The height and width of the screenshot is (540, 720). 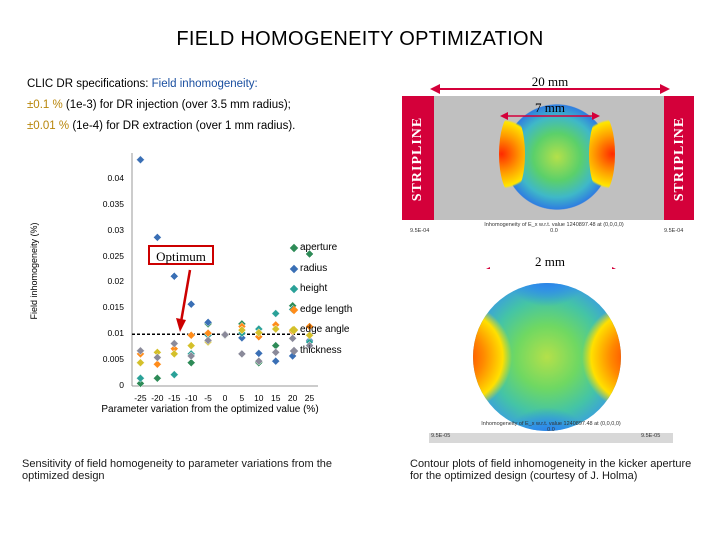 I want to click on dim-7mm-label: 7 mm, so click(x=550, y=107).